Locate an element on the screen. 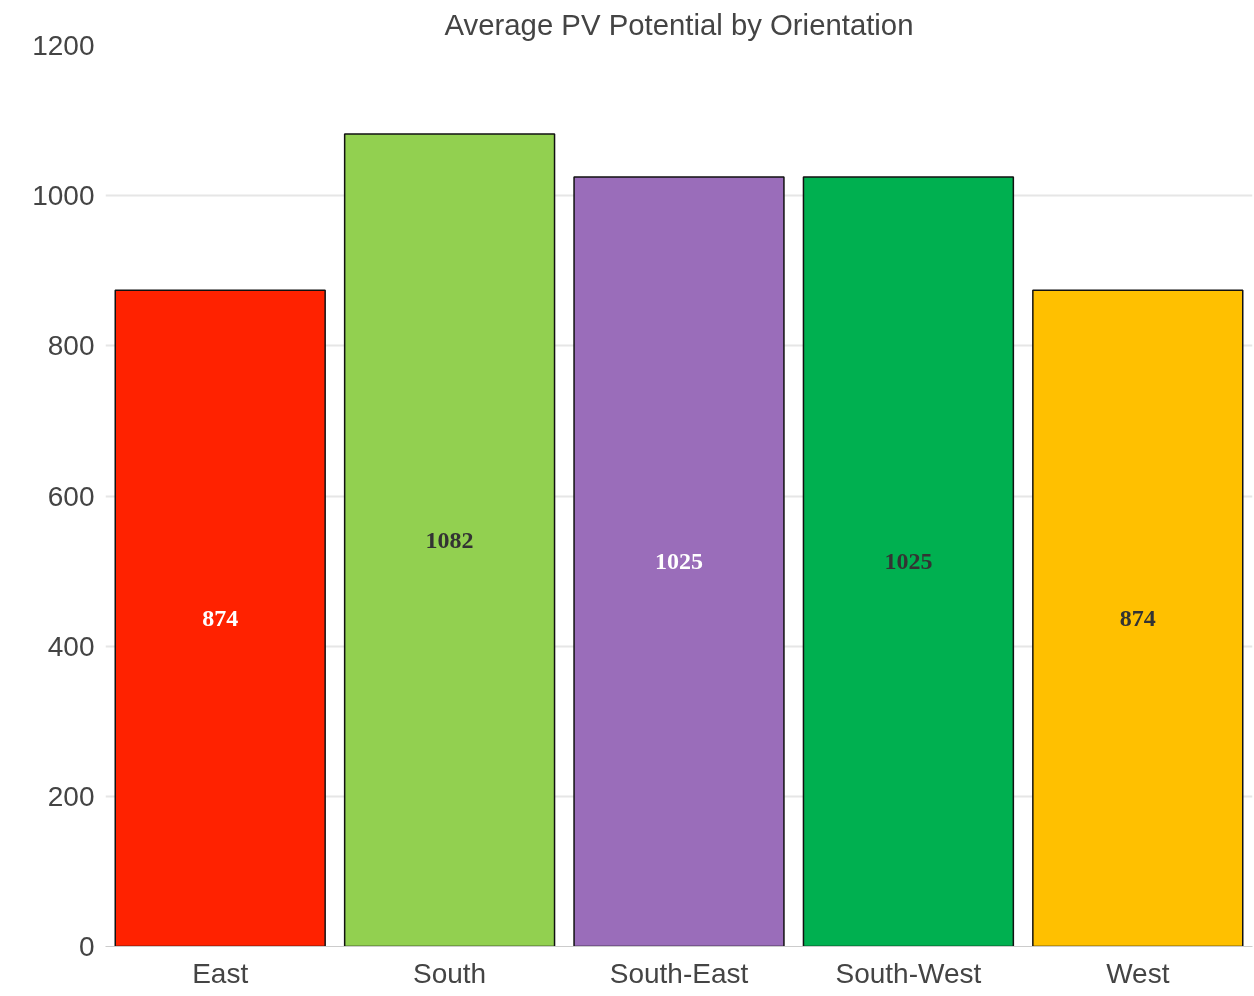  x-tick-label: East is located at coordinates (220, 973).